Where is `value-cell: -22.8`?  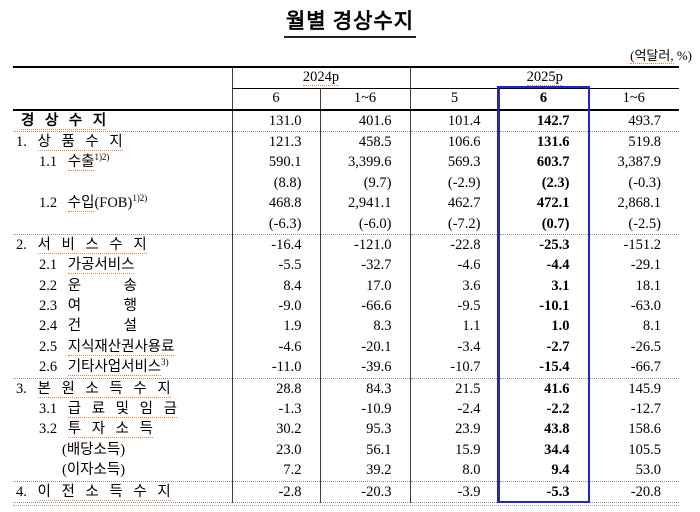
value-cell: -22.8 is located at coordinates (454, 245).